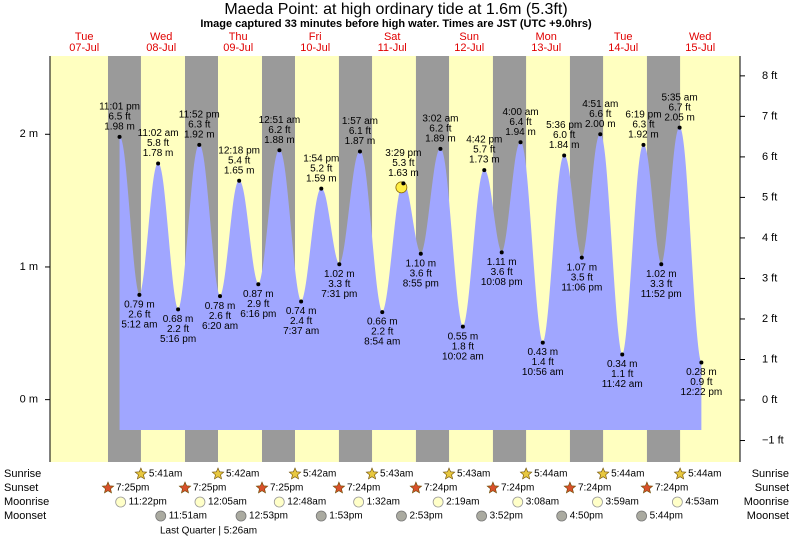  I want to click on tide-height-ft: 3.3 ft, so click(661, 284).